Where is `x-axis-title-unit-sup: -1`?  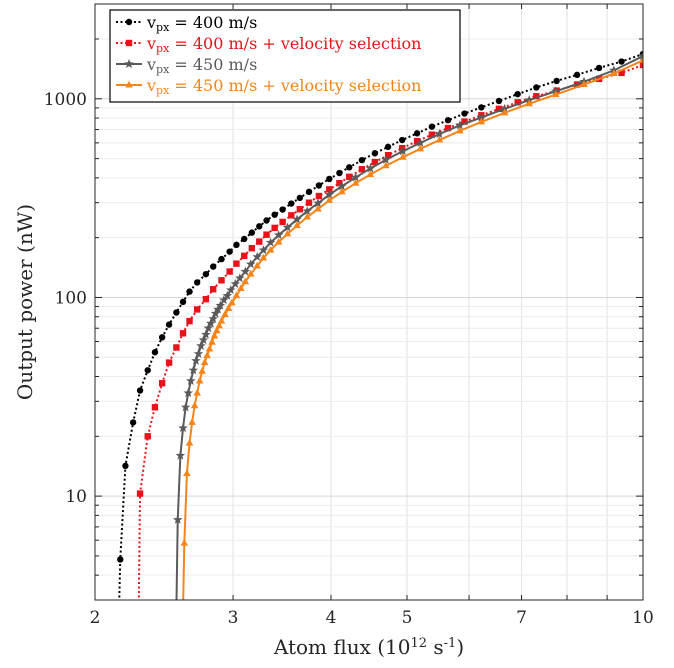
x-axis-title-unit-sup: -1 is located at coordinates (450, 643).